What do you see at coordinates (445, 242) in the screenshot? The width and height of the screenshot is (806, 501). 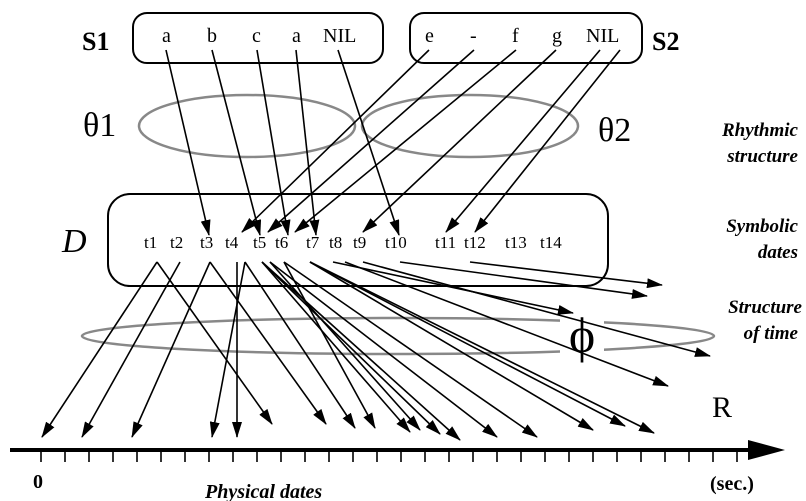 I see `date-label: t11` at bounding box center [445, 242].